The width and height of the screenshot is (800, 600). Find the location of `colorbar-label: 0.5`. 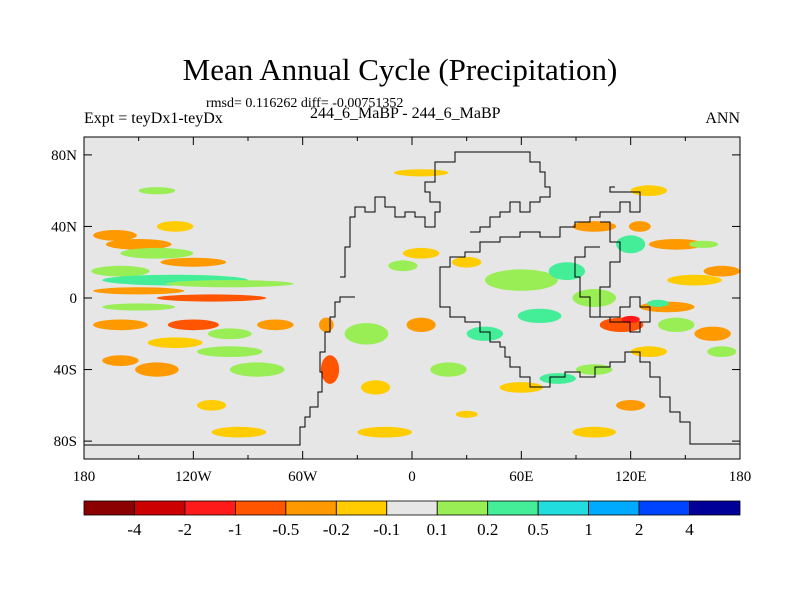

colorbar-label: 0.5 is located at coordinates (538, 529).